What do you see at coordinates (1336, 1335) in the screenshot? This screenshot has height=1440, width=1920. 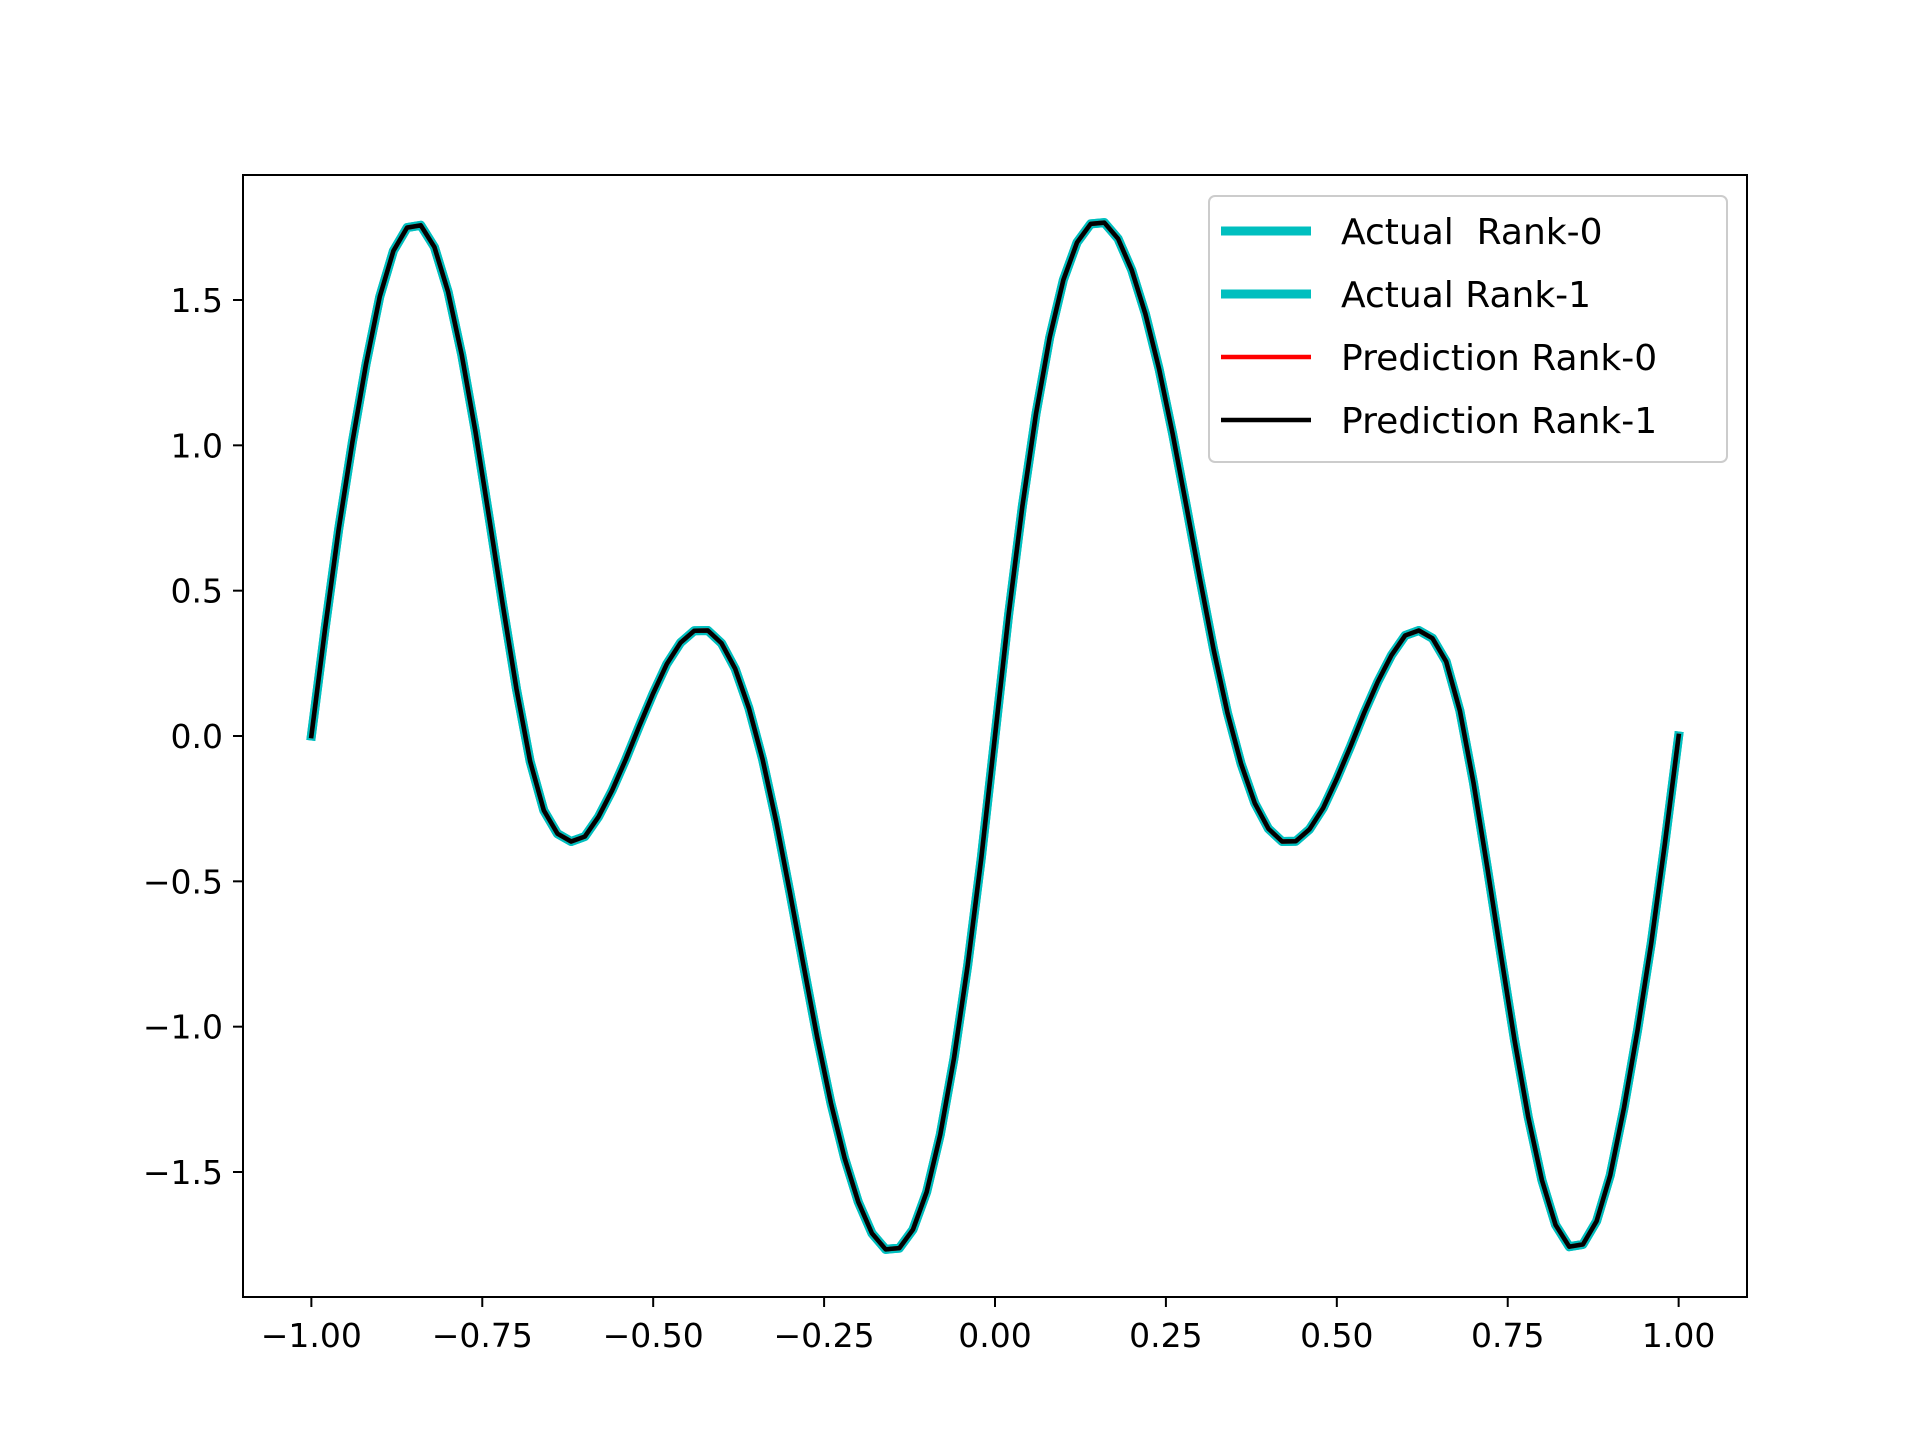 I see `x-tick-label: 0.50` at bounding box center [1336, 1335].